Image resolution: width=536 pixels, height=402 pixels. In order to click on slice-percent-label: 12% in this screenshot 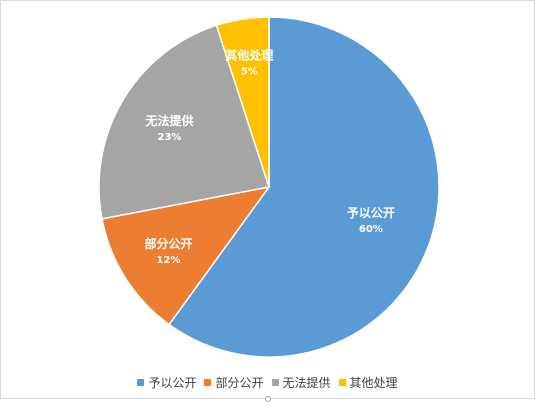, I will do `click(169, 260)`.